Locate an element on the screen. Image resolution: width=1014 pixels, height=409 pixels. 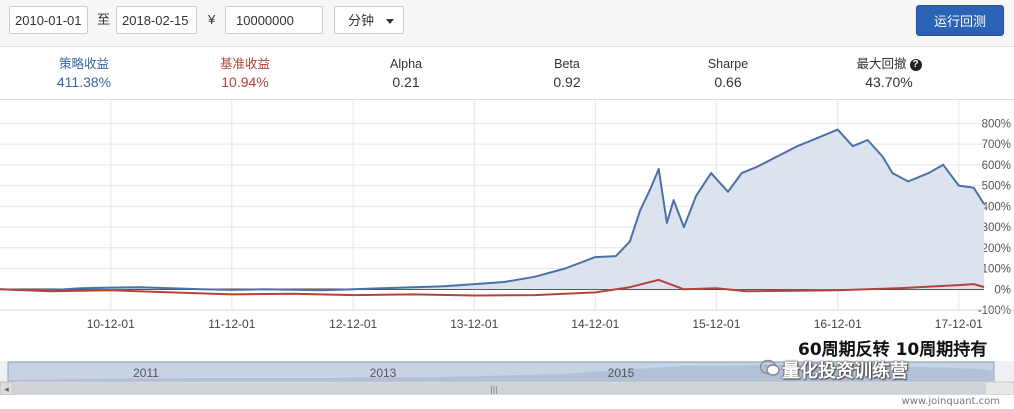
frequency-select: 分钟 is located at coordinates (369, 20).